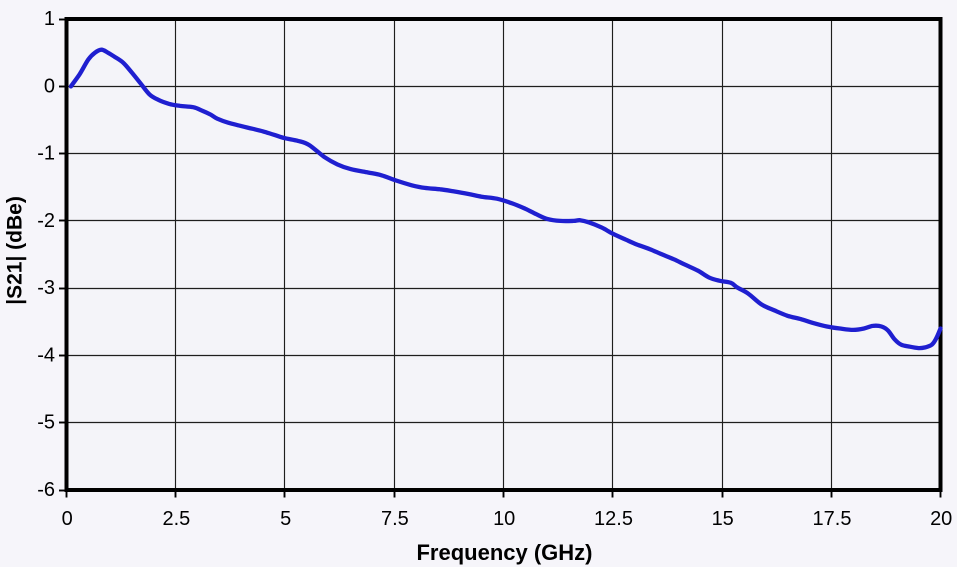 The width and height of the screenshot is (957, 567). I want to click on svg-text: 17.5, so click(832, 519).